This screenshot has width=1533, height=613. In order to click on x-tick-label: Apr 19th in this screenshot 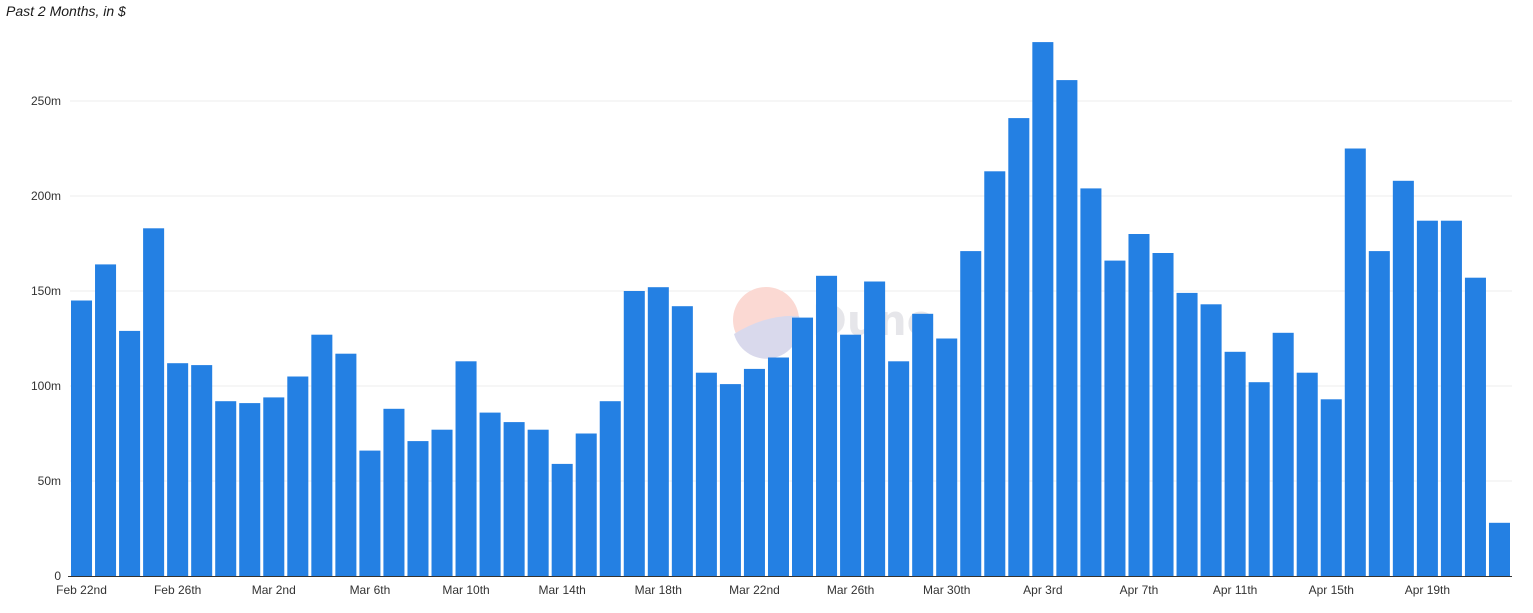, I will do `click(1427, 590)`.